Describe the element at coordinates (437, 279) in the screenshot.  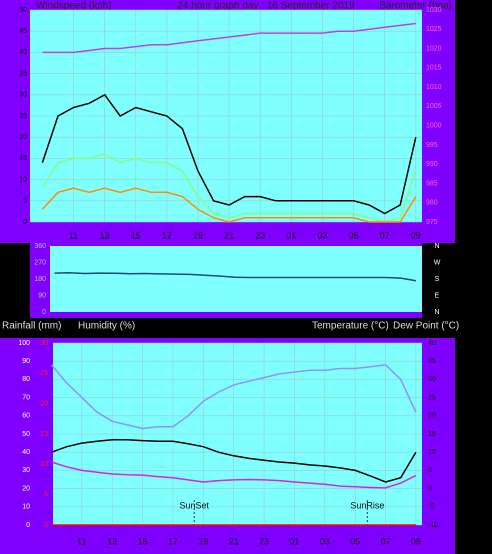
I see `y2-tick-label: S` at that location.